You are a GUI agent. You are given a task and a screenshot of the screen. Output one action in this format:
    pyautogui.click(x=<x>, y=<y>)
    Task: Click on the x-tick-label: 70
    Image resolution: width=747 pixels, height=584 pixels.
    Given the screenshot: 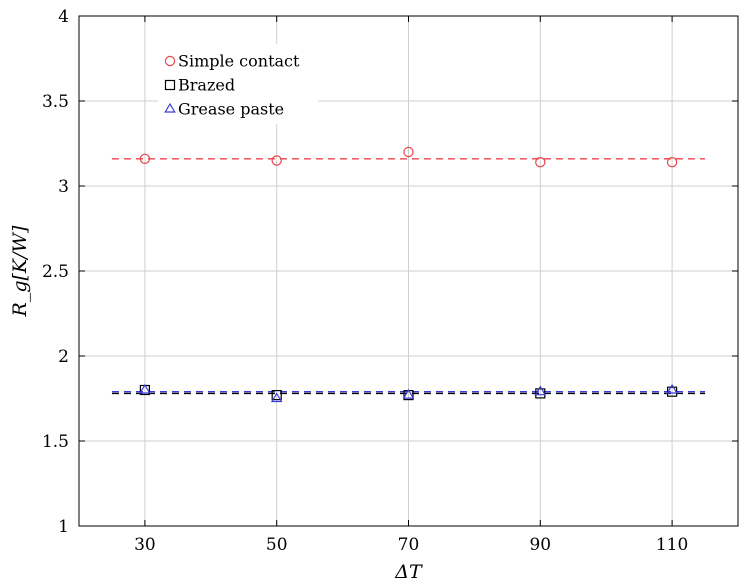 What is the action you would take?
    pyautogui.click(x=409, y=545)
    